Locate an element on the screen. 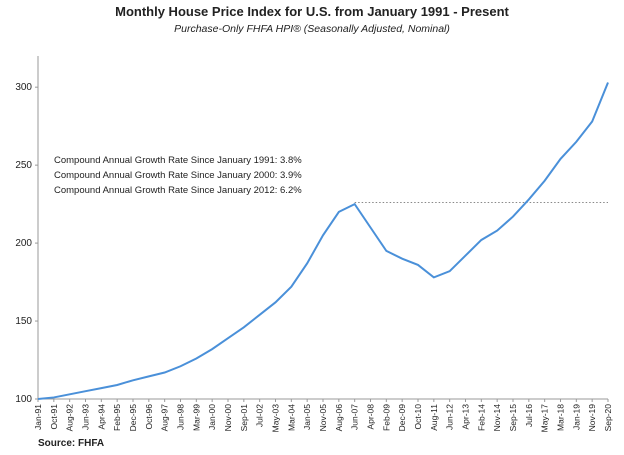 The width and height of the screenshot is (624, 455). y-tick-label: 250 is located at coordinates (23, 165).